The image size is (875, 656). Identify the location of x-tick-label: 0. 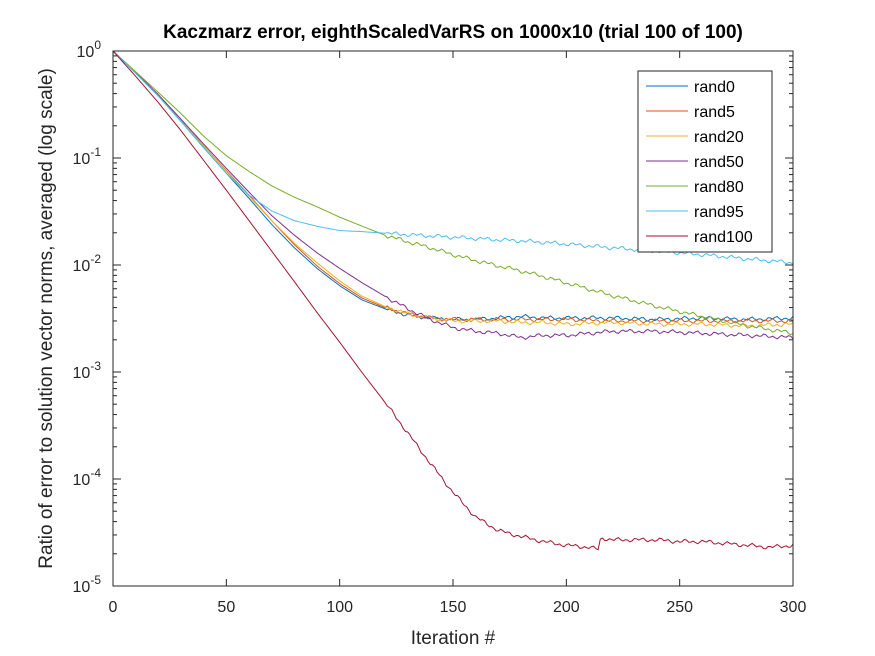
(113, 607).